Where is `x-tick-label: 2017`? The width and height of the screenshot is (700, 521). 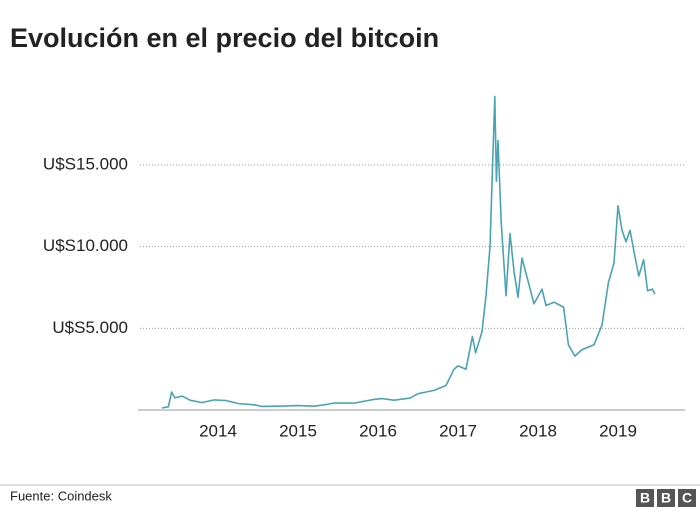
x-tick-label: 2017 is located at coordinates (458, 430).